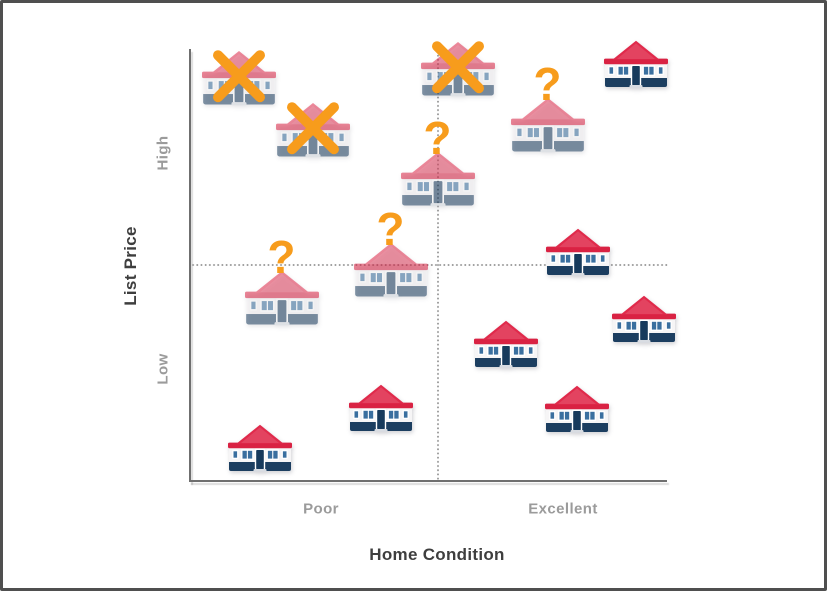 The image size is (827, 591). Describe the element at coordinates (563, 509) in the screenshot. I see `x-tick-excellent: Excellent` at that location.